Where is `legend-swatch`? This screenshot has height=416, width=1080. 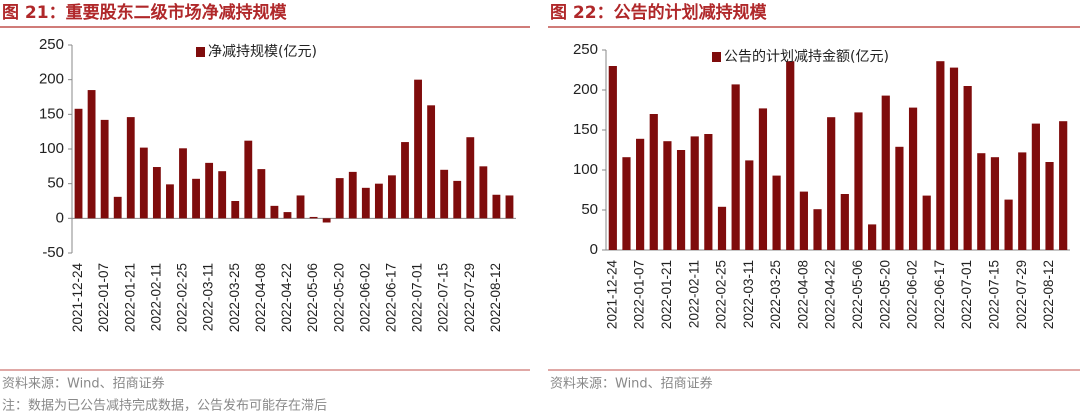
legend-swatch is located at coordinates (716, 57).